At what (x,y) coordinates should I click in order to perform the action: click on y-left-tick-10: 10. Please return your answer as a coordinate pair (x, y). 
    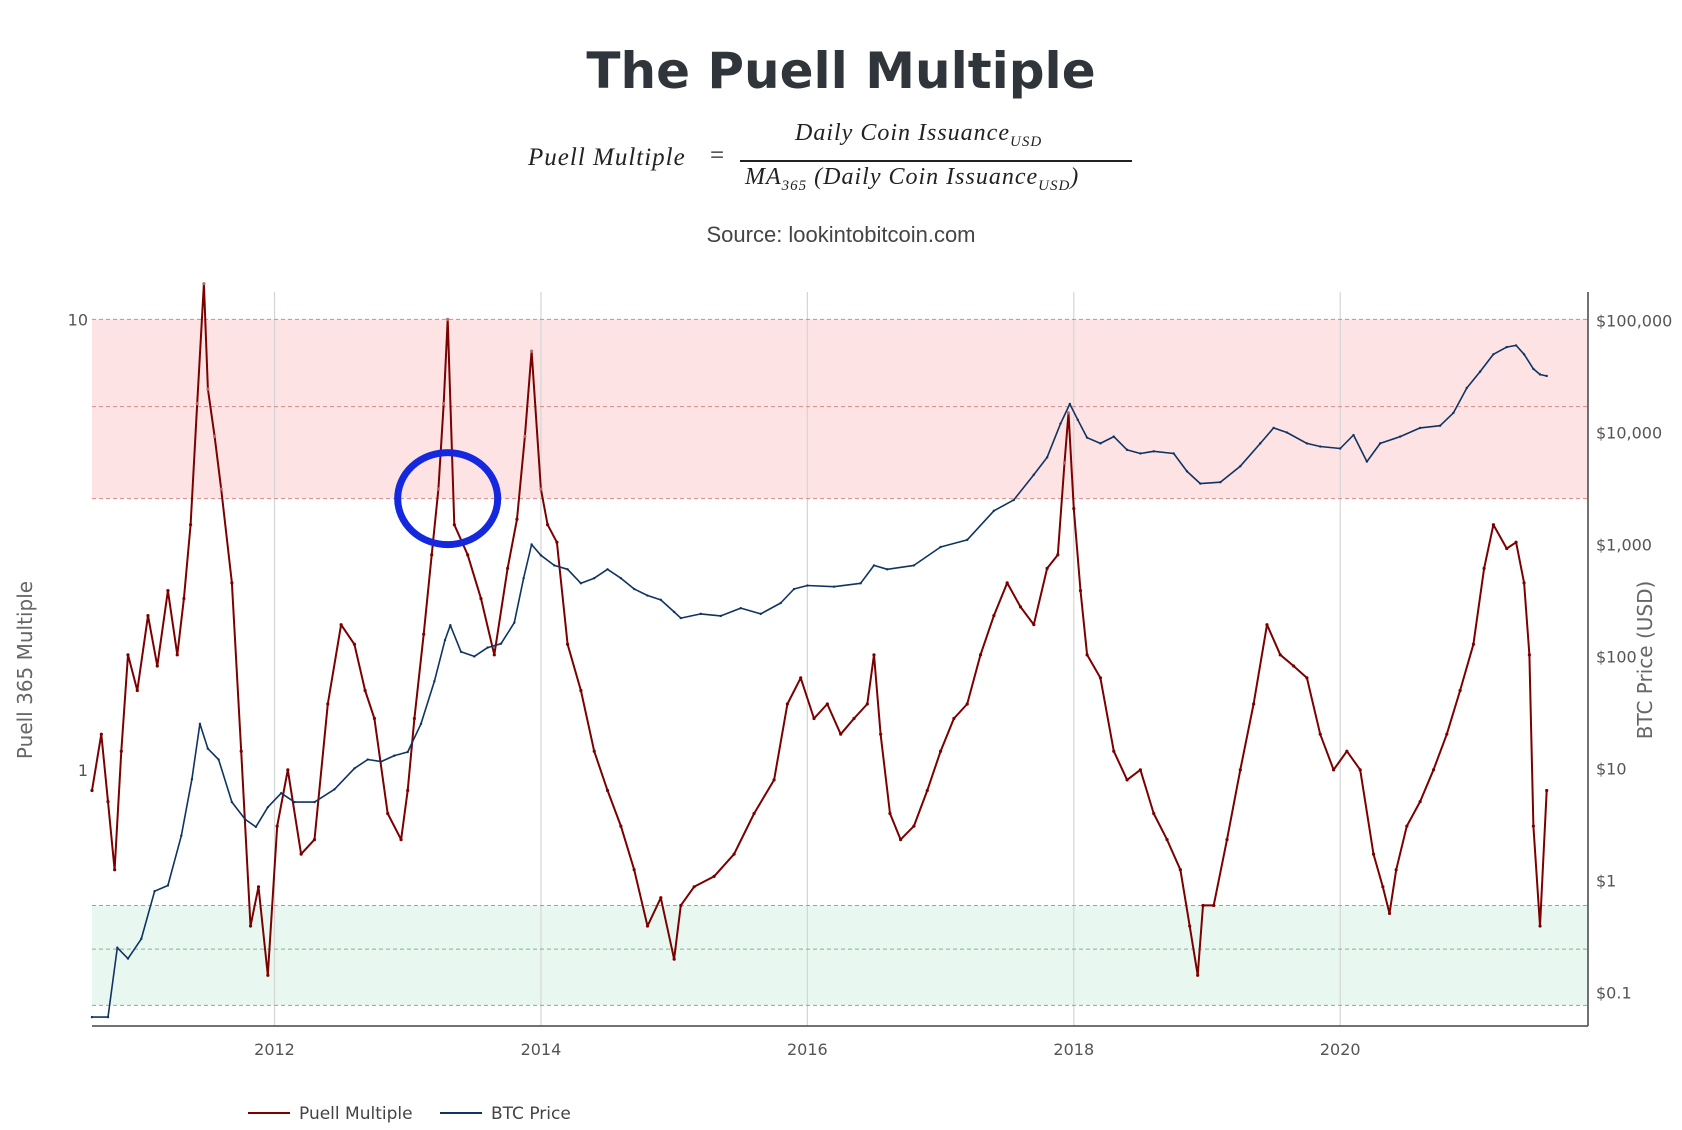
    Looking at the image, I should click on (78, 319).